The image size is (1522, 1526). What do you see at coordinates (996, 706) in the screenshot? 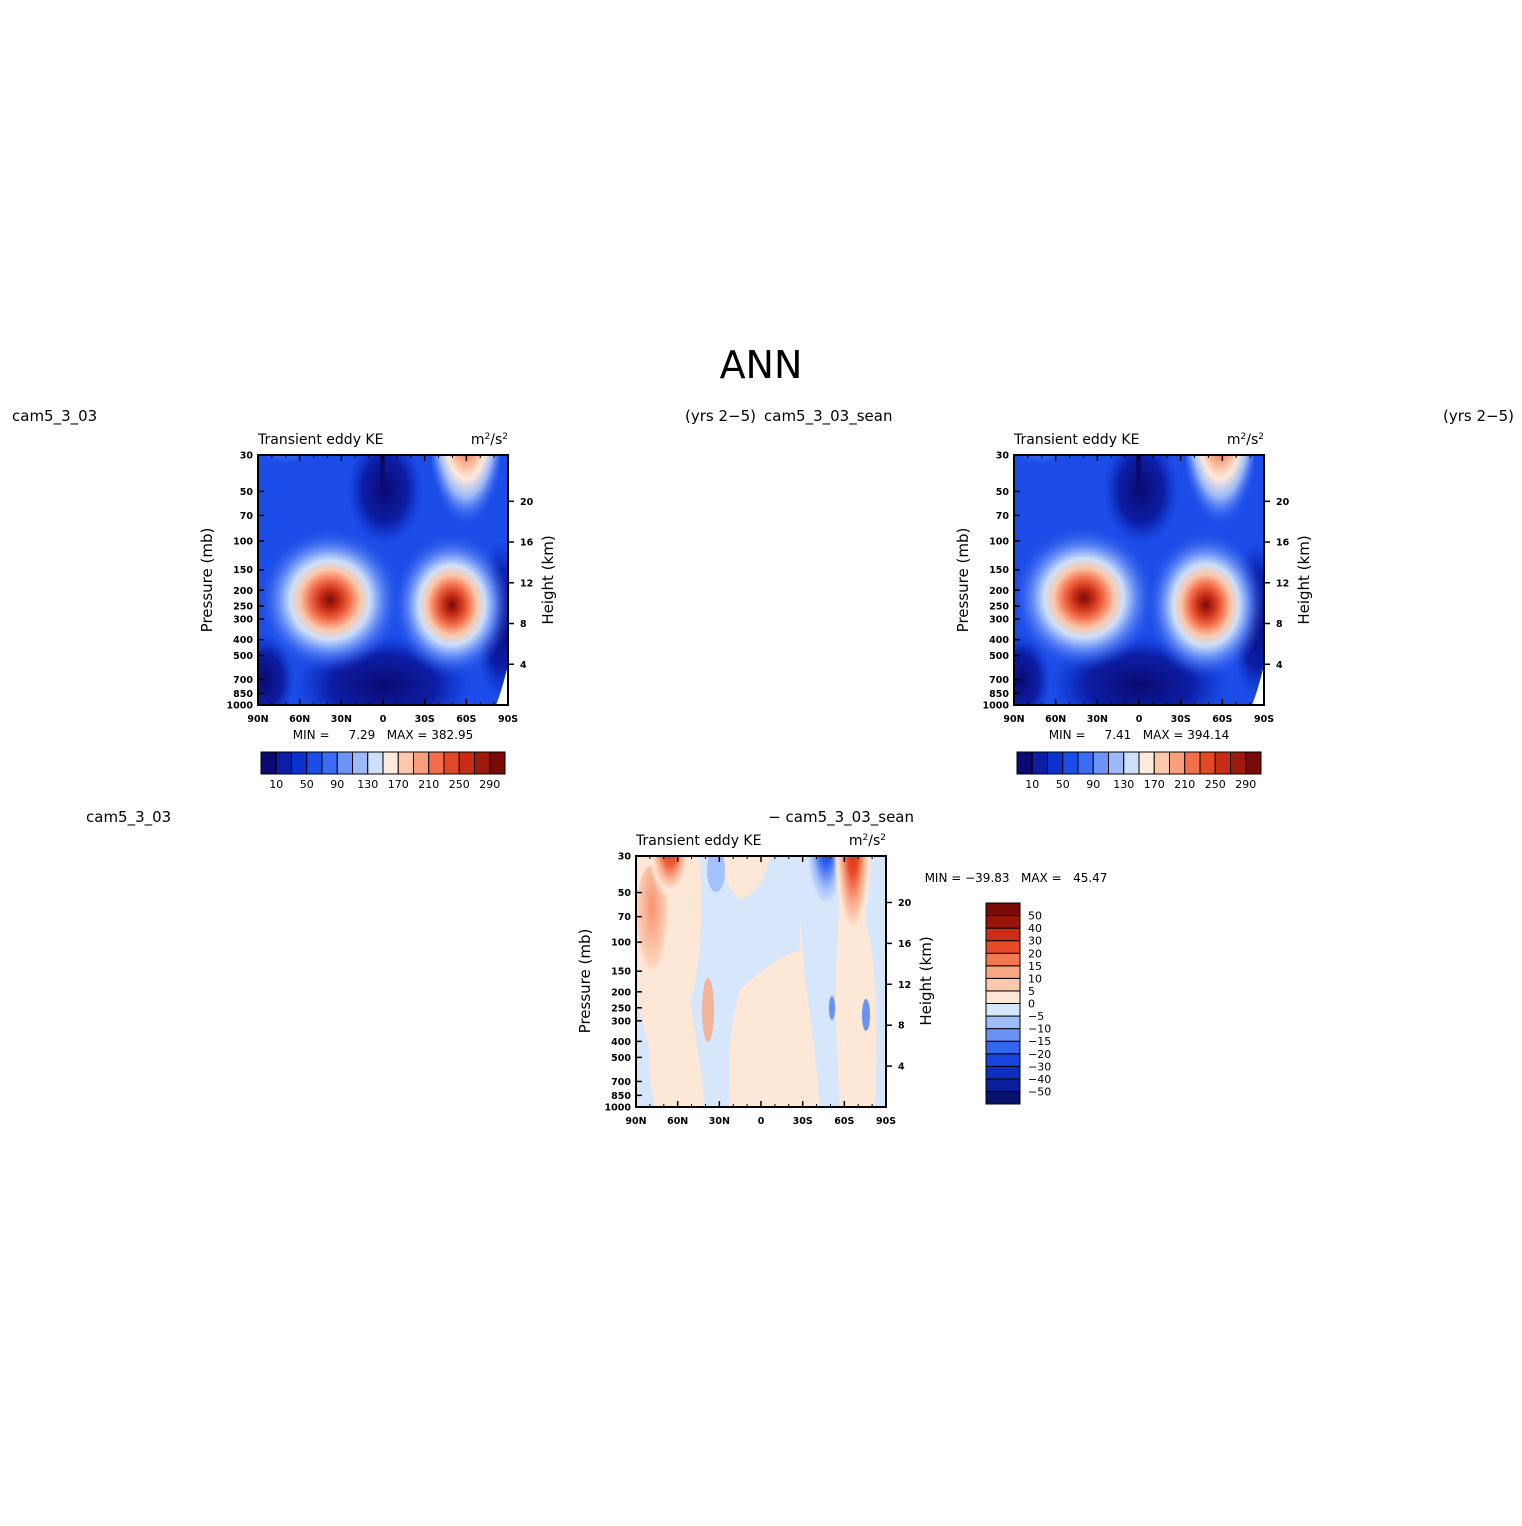
I see `tr-ytick-label: 1000` at bounding box center [996, 706].